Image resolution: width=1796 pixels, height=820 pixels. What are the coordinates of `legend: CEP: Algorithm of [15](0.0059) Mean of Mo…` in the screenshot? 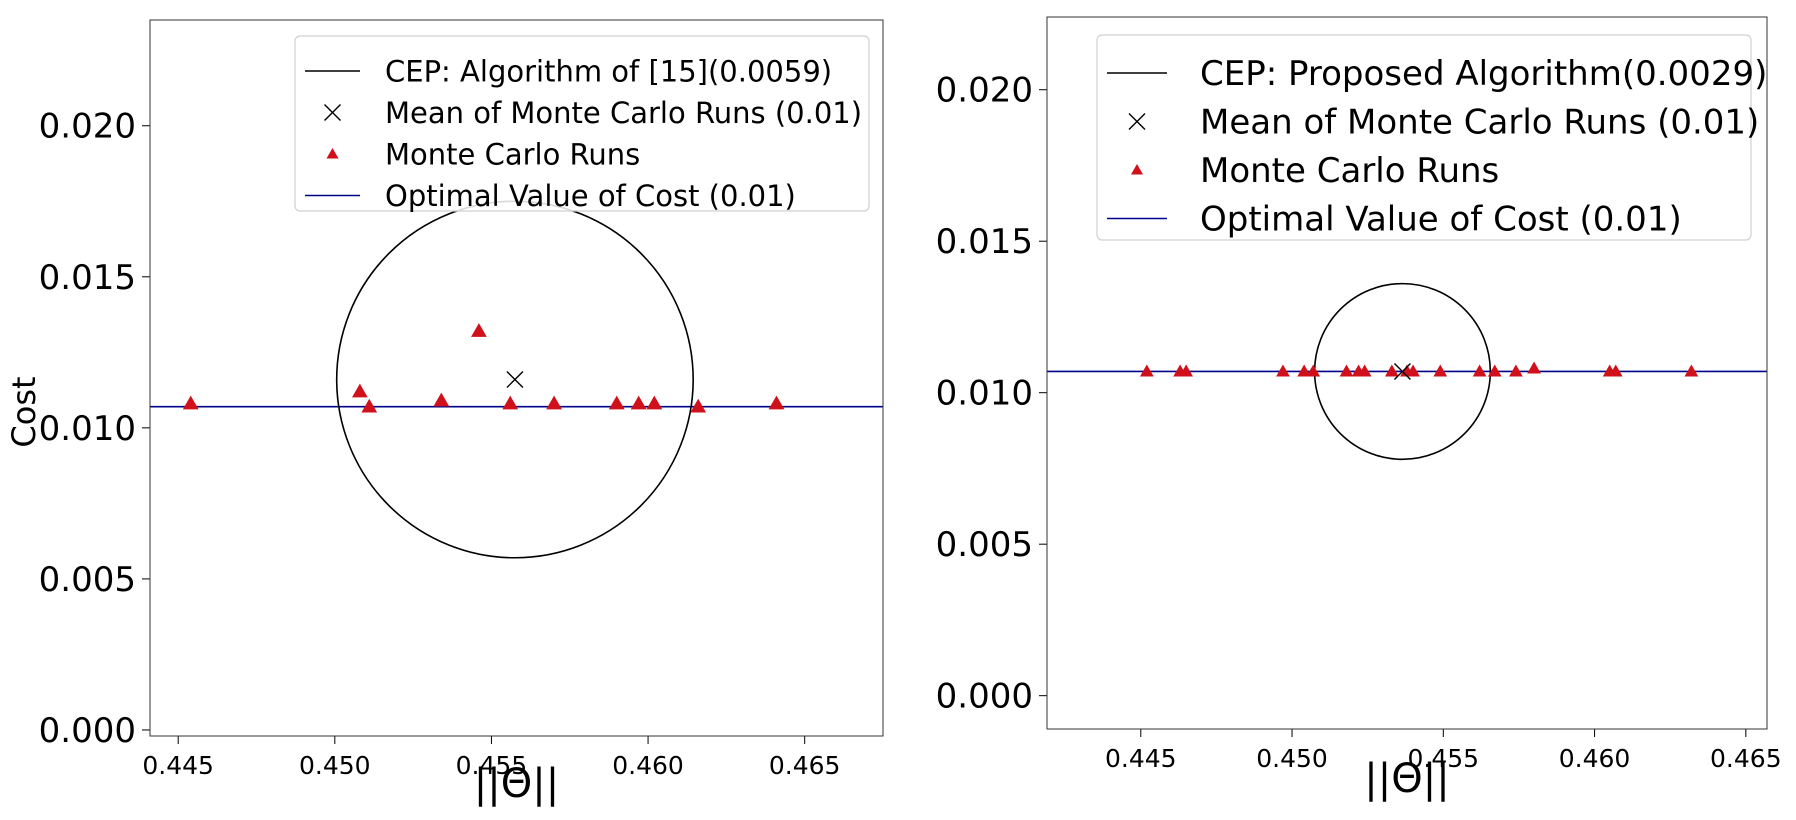 It's located at (582, 124).